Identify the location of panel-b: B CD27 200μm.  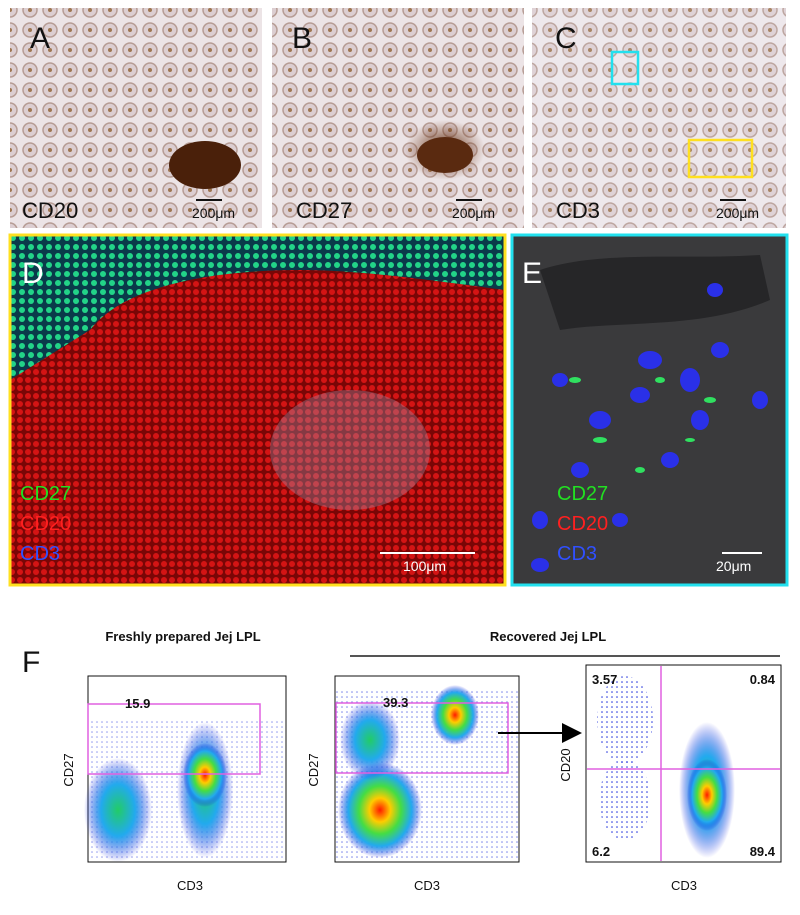
(398, 118).